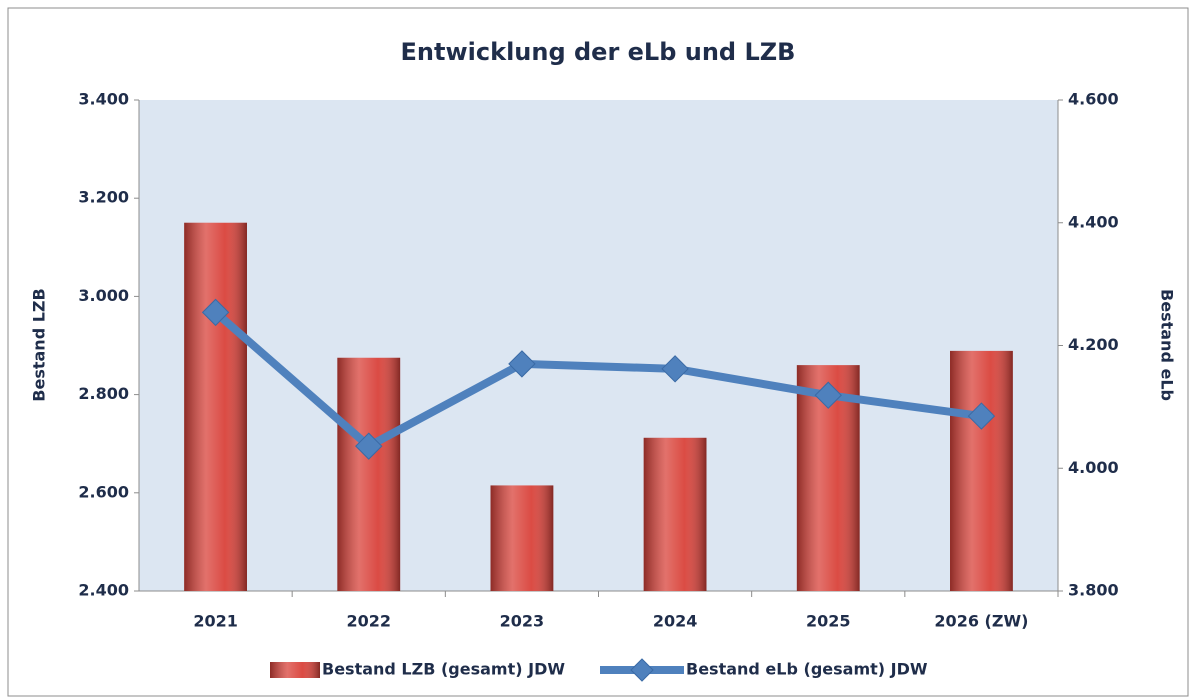  What do you see at coordinates (642, 670) in the screenshot?
I see `legend-marker` at bounding box center [642, 670].